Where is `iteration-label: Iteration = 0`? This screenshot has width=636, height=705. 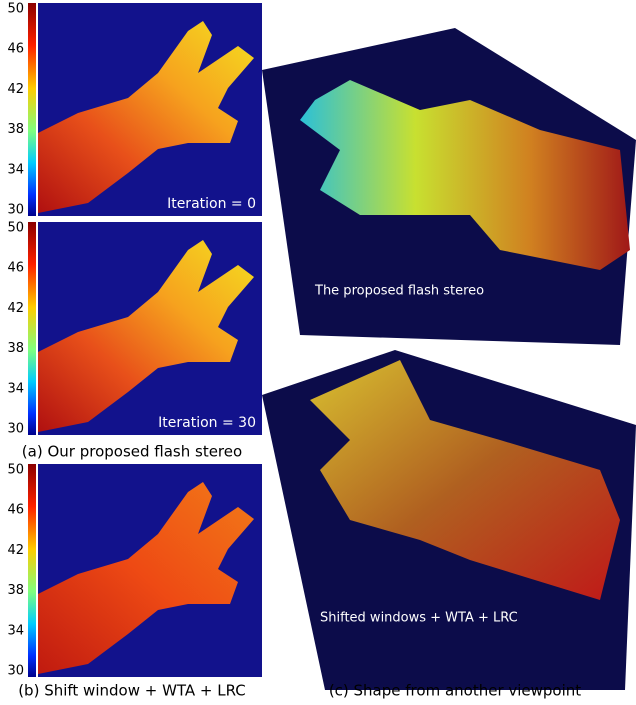 iteration-label: Iteration = 0 is located at coordinates (211, 204).